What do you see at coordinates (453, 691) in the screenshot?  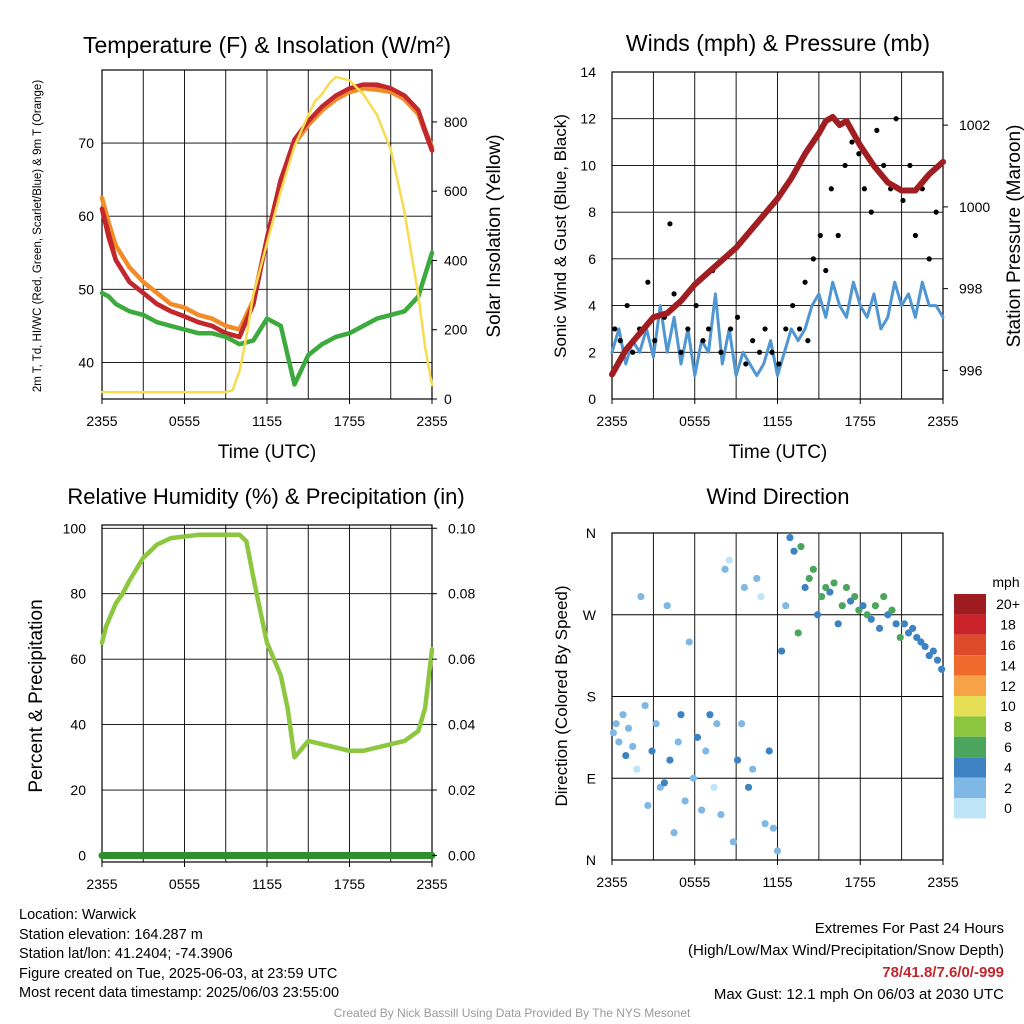 I see `precipitation-y-ticks: 0.00 0.02 0.04 0.06 0.08 0.10` at bounding box center [453, 691].